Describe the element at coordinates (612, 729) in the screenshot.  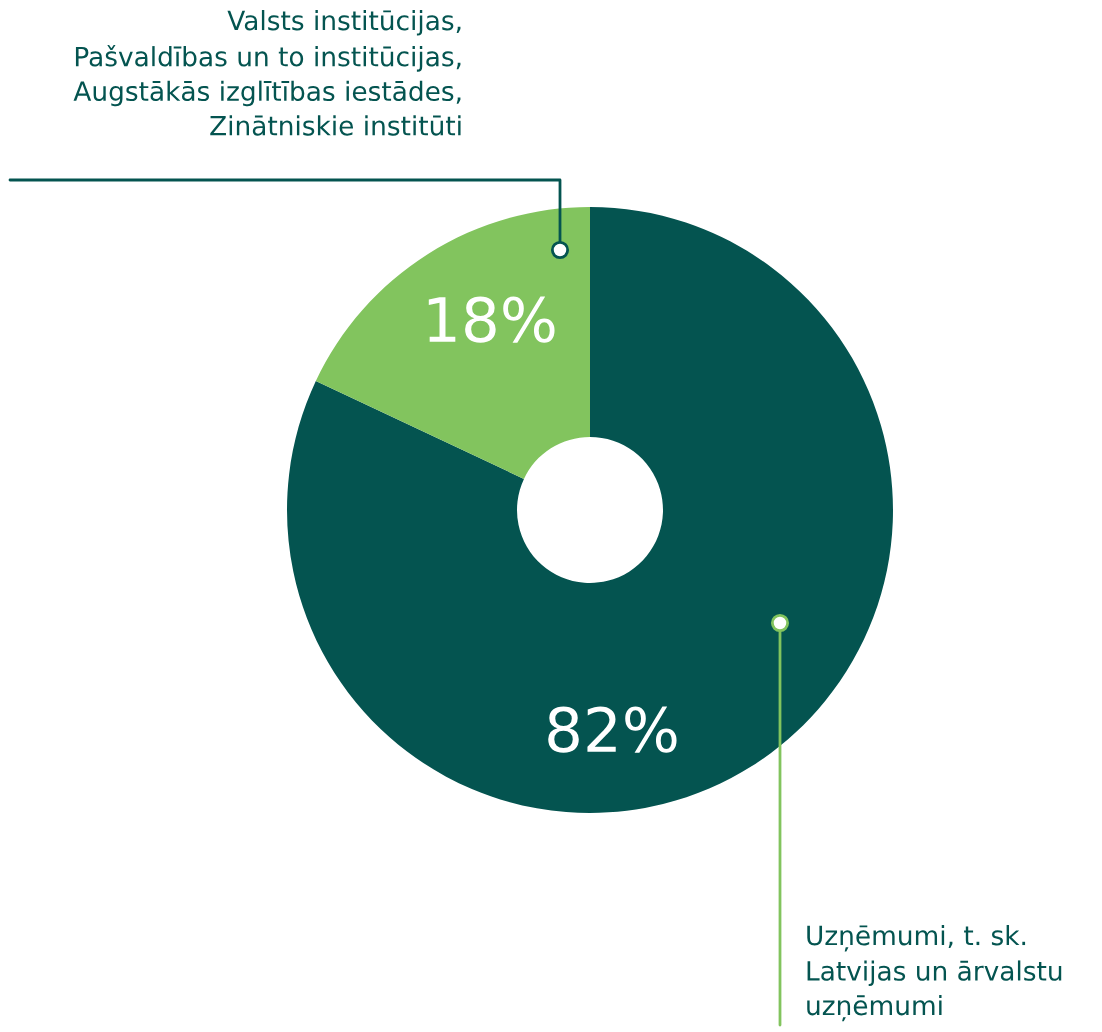
I see `data-label: 82%` at that location.